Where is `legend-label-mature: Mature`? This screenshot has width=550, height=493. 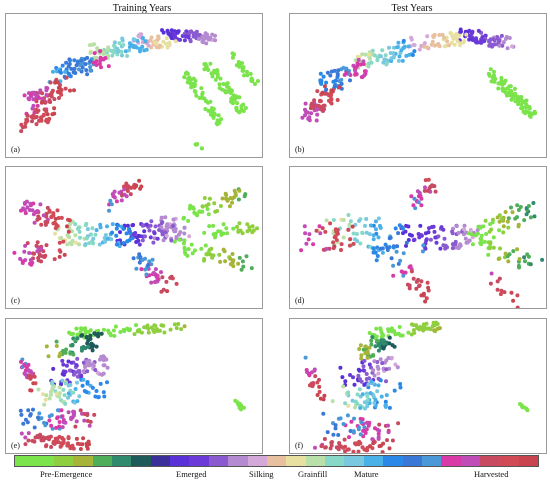 legend-label-mature: Mature is located at coordinates (366, 474).